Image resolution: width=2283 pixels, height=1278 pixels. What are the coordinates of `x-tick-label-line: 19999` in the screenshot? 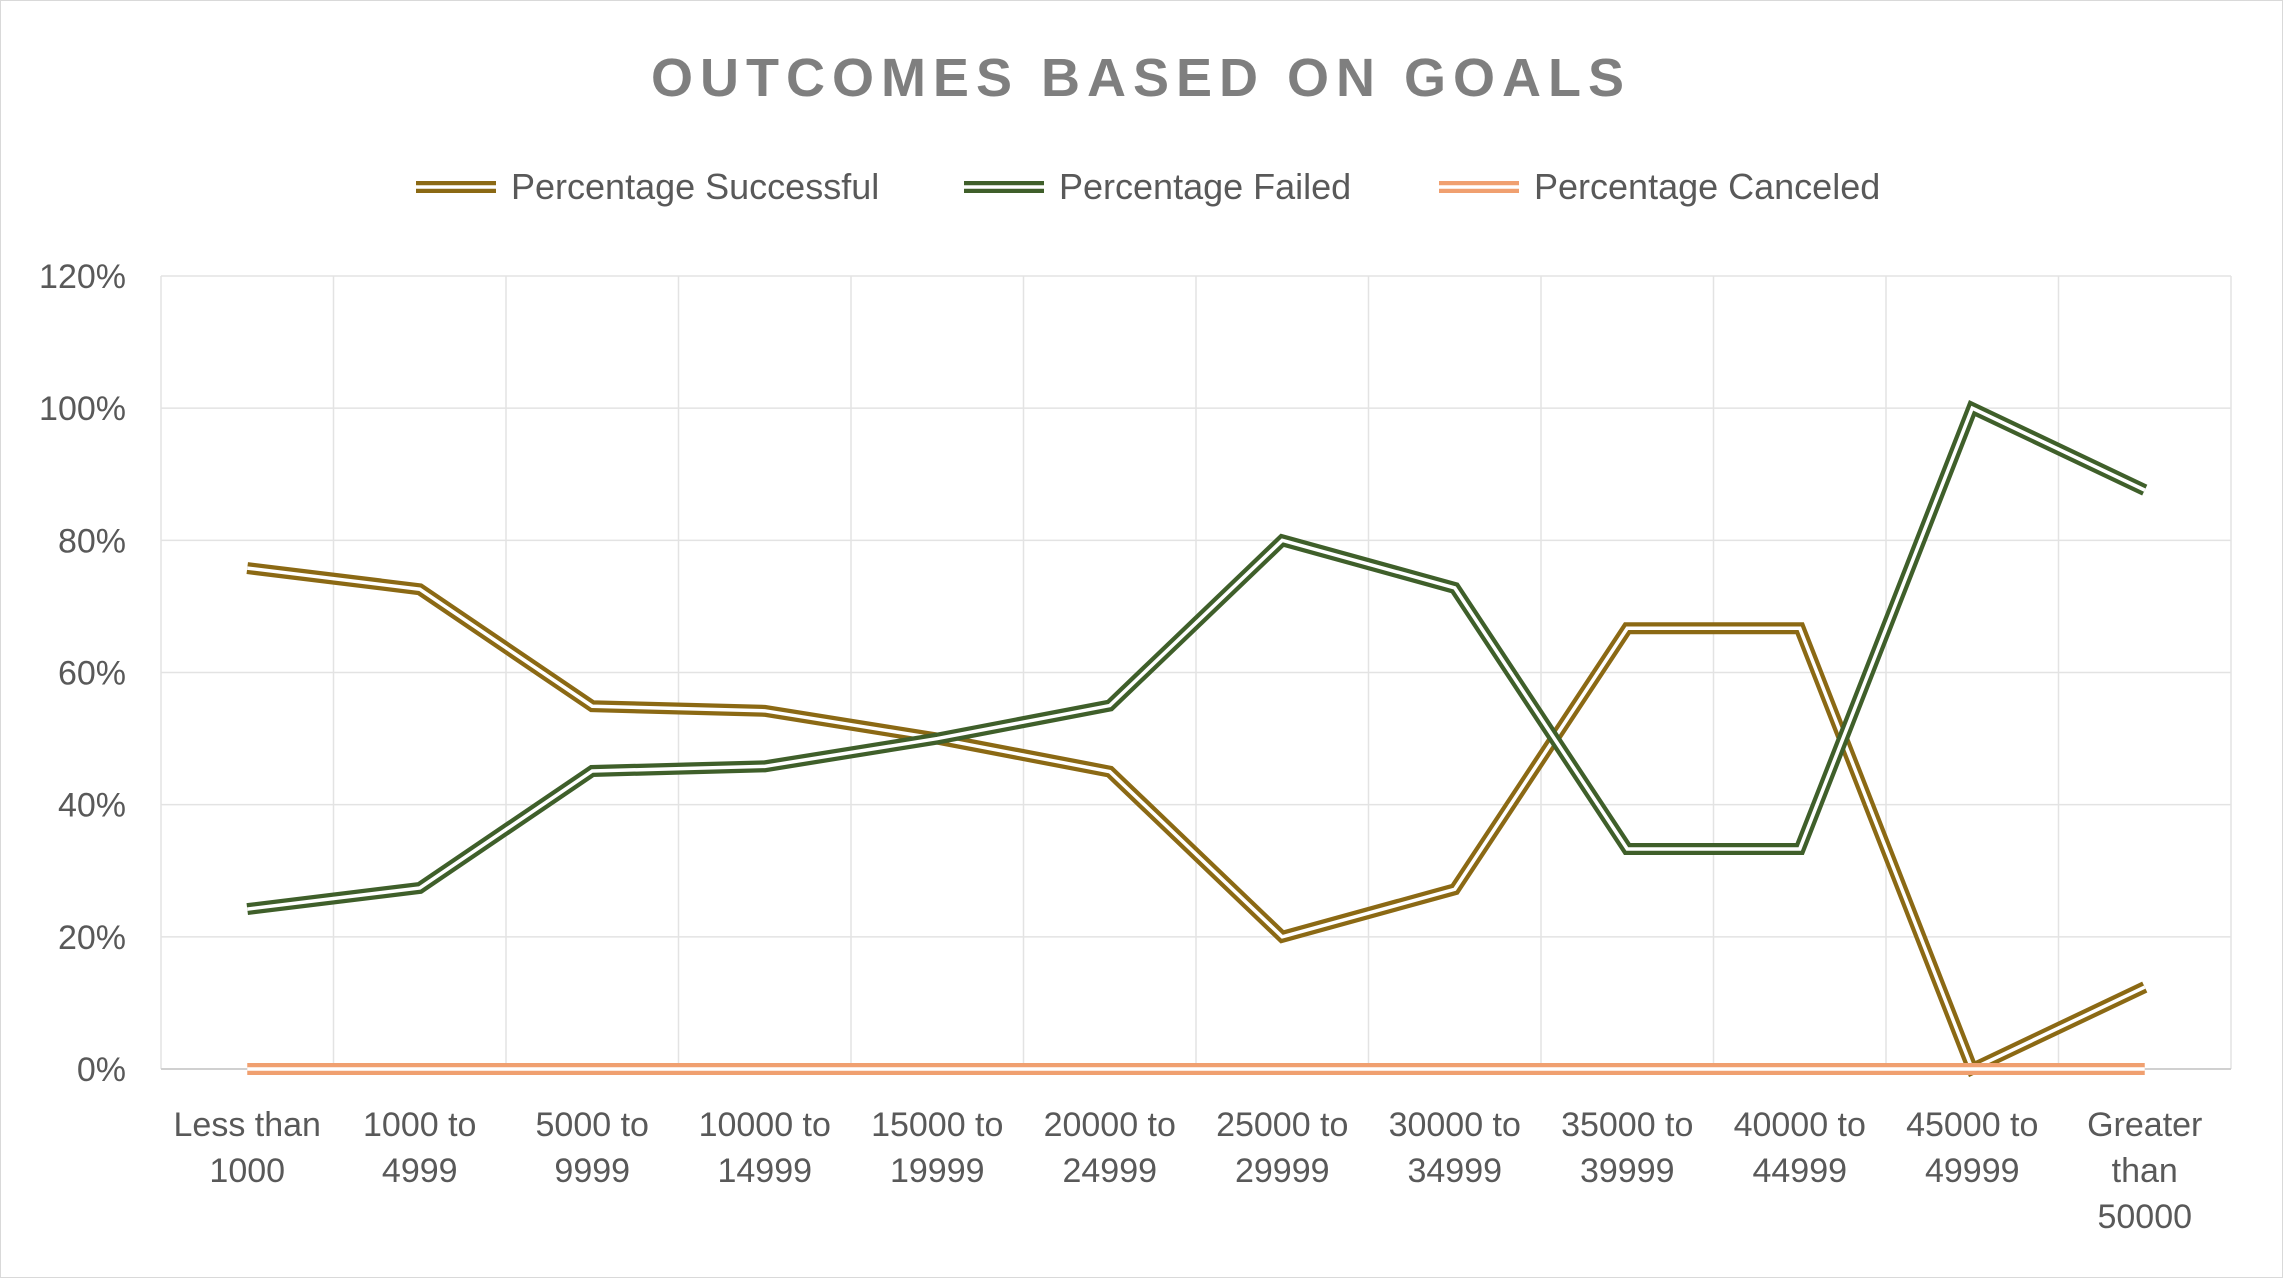 It's located at (937, 1171).